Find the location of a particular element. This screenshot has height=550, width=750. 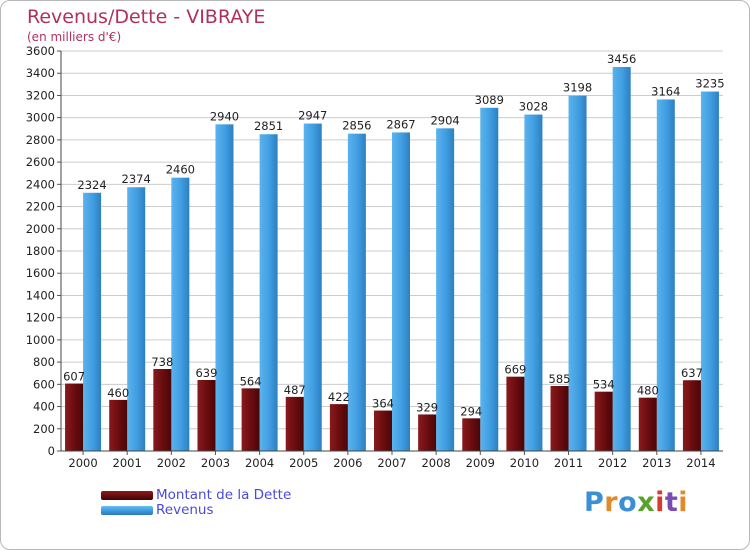

data-label-revenus: 3456 is located at coordinates (621, 59).